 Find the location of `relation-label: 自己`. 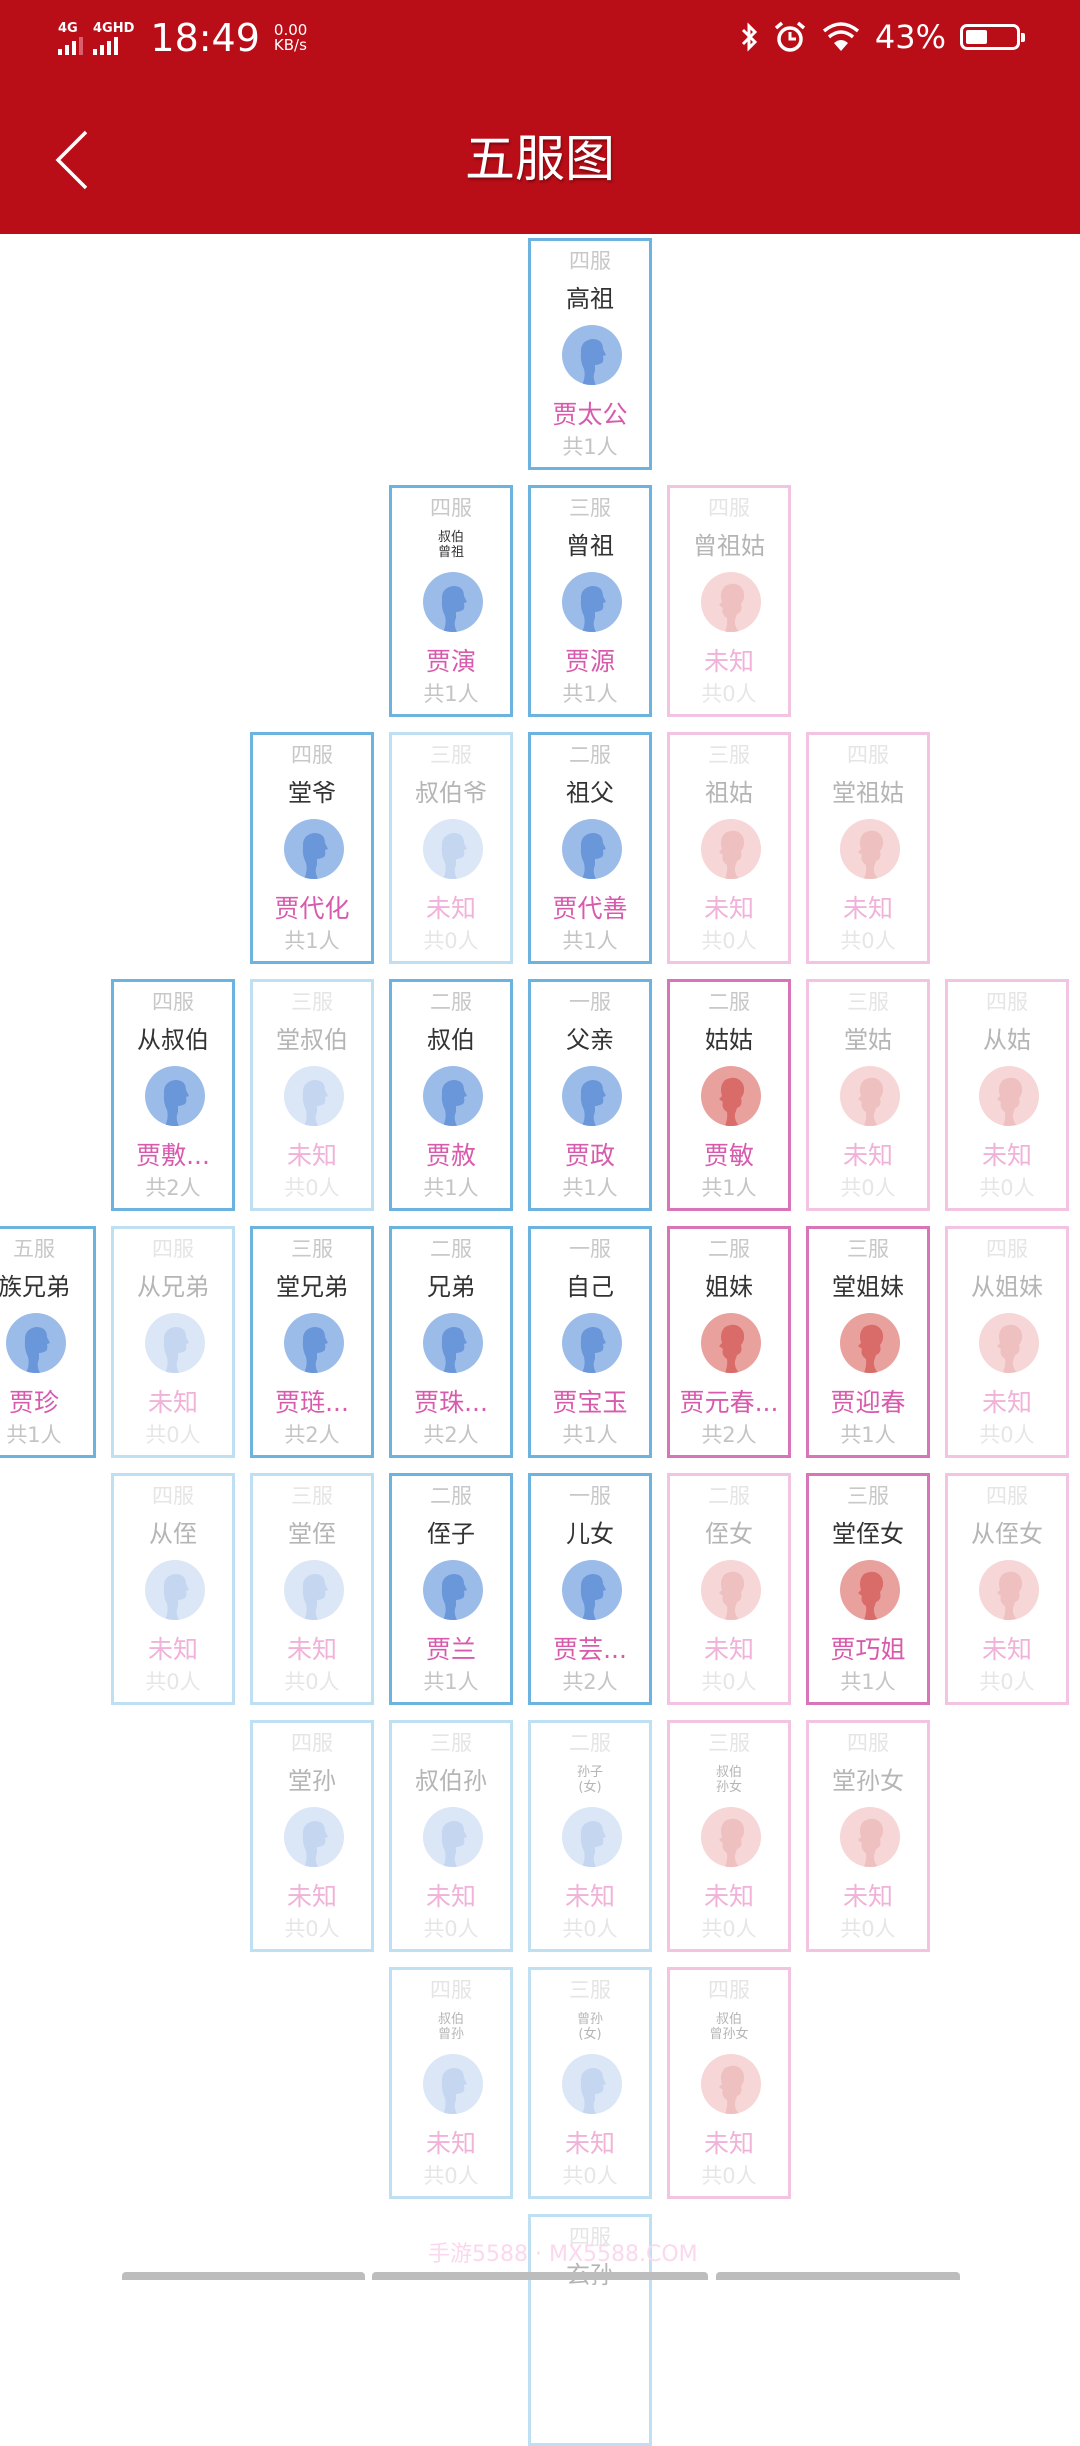

relation-label: 自己 is located at coordinates (590, 1287).